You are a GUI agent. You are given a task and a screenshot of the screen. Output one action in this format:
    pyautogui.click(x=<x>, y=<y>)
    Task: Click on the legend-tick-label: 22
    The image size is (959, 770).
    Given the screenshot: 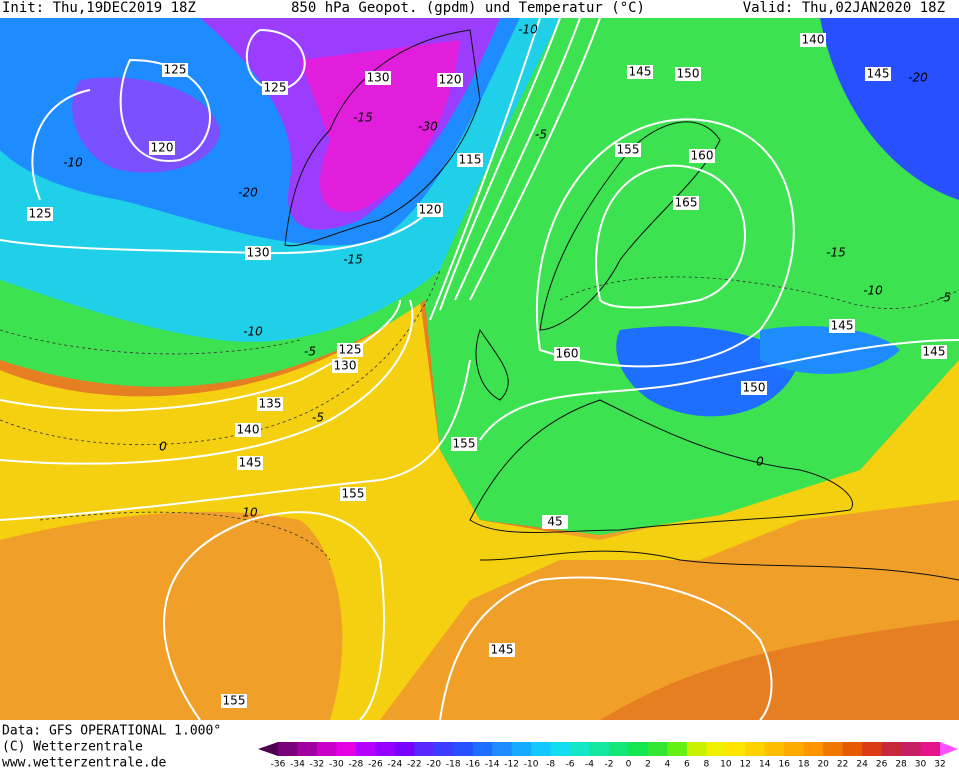 What is the action you would take?
    pyautogui.click(x=842, y=765)
    